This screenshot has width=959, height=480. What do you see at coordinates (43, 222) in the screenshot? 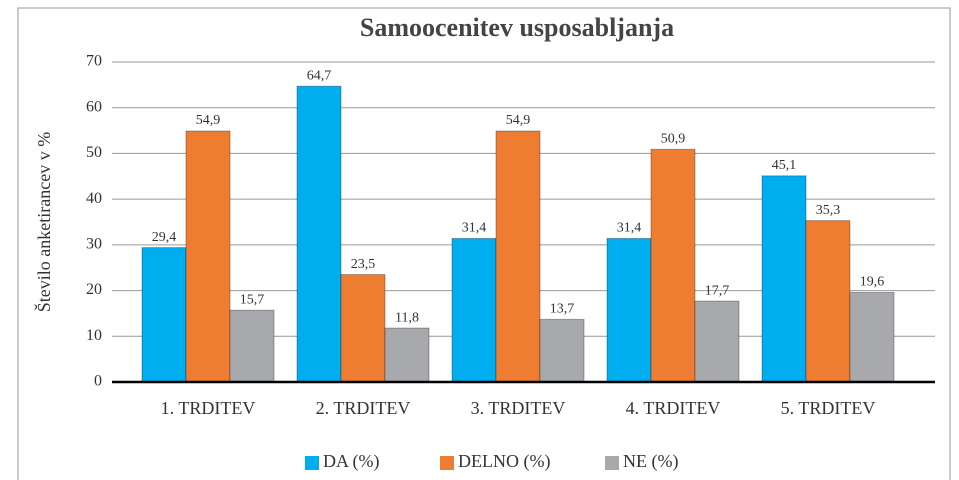
I see `y-axis-label: Število anketirancev v %` at bounding box center [43, 222].